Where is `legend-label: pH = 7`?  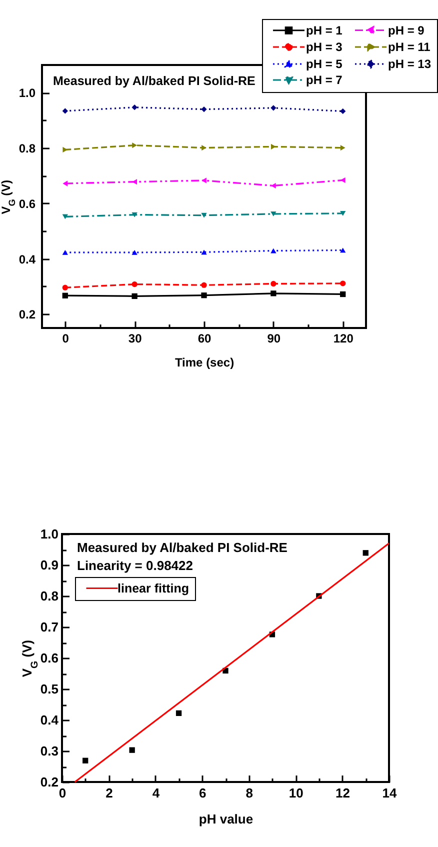 legend-label: pH = 7 is located at coordinates (324, 80).